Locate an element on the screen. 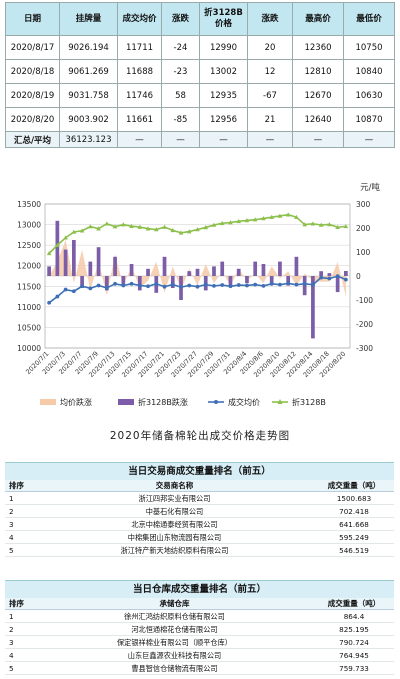  y-right-tick-label: 100 is located at coordinates (363, 252).